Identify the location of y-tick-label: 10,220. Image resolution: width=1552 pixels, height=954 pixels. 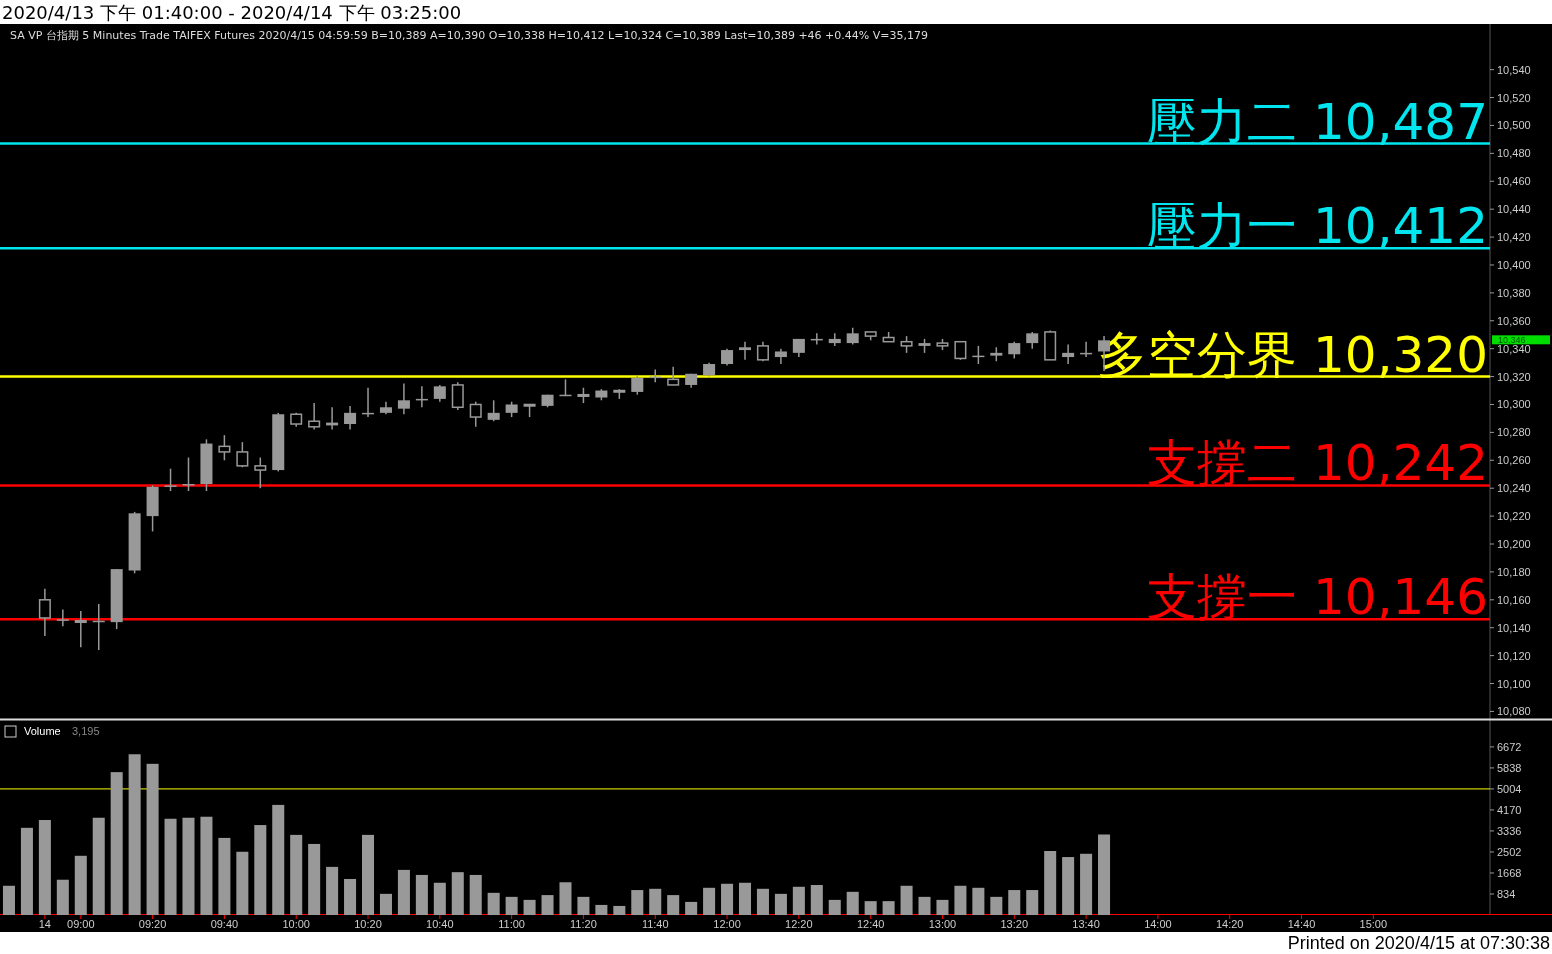
(1514, 516).